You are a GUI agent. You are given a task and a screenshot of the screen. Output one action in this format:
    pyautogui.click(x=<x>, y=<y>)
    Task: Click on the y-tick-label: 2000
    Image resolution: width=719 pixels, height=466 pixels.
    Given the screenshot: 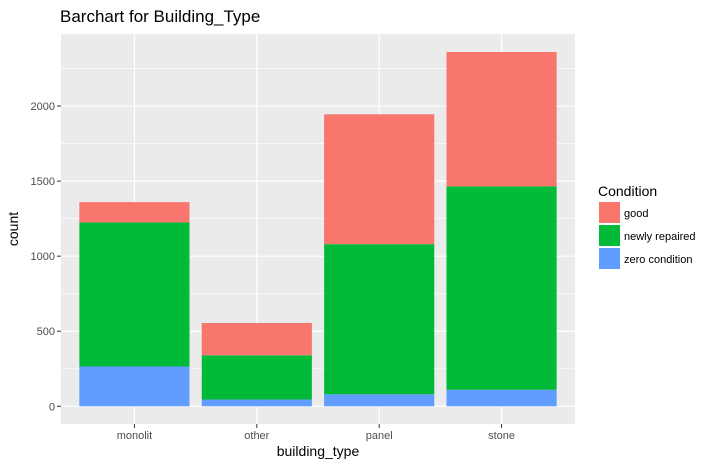 What is the action you would take?
    pyautogui.click(x=43, y=107)
    